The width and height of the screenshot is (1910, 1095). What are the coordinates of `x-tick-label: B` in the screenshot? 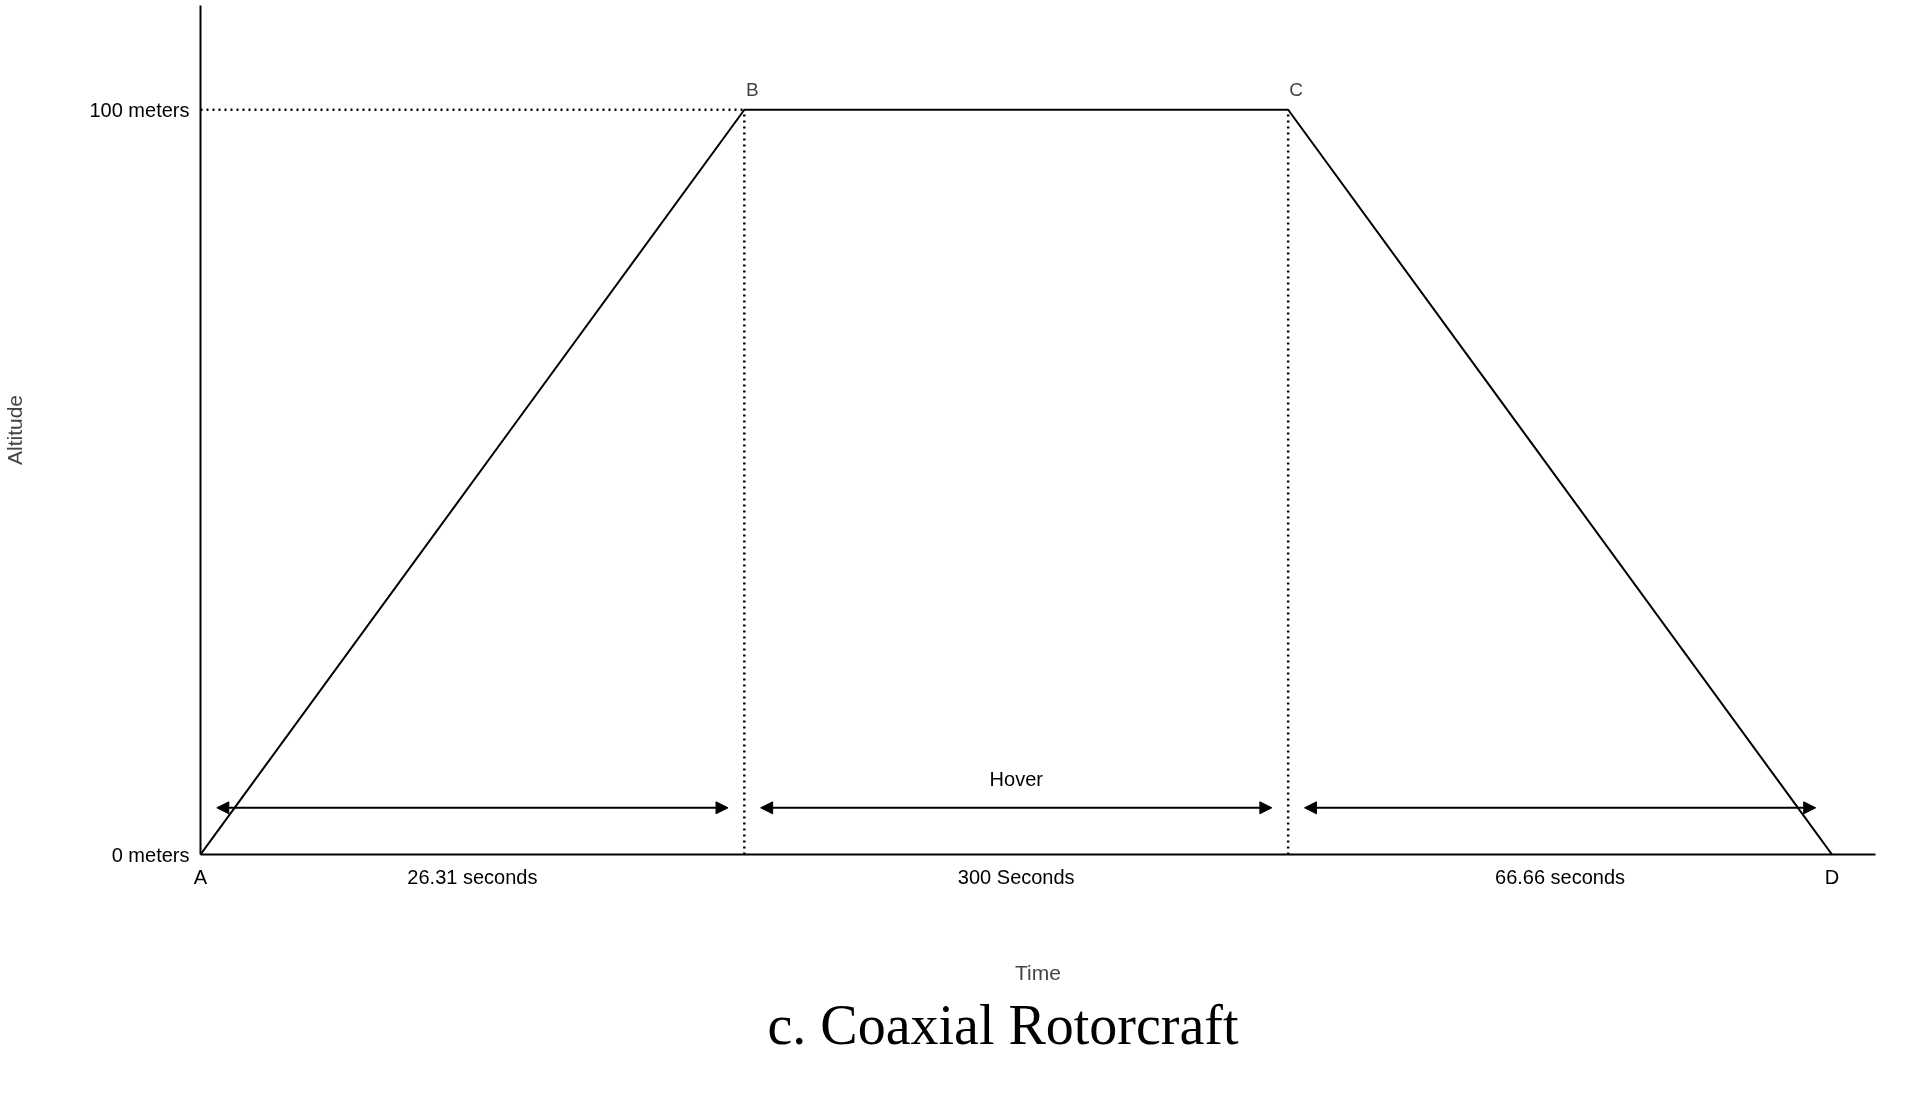 It's located at (752, 89).